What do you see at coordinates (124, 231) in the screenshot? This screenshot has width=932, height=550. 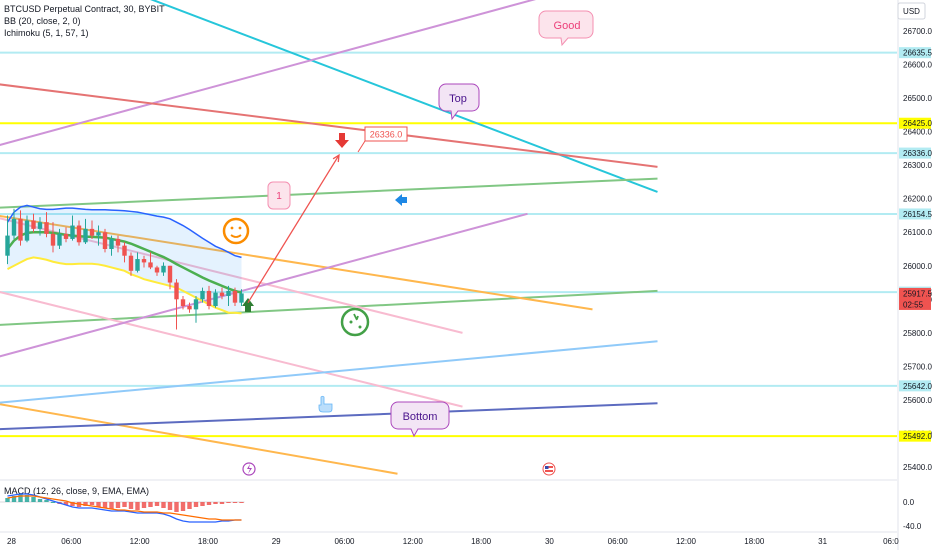 I see `bb-upper-line` at bounding box center [124, 231].